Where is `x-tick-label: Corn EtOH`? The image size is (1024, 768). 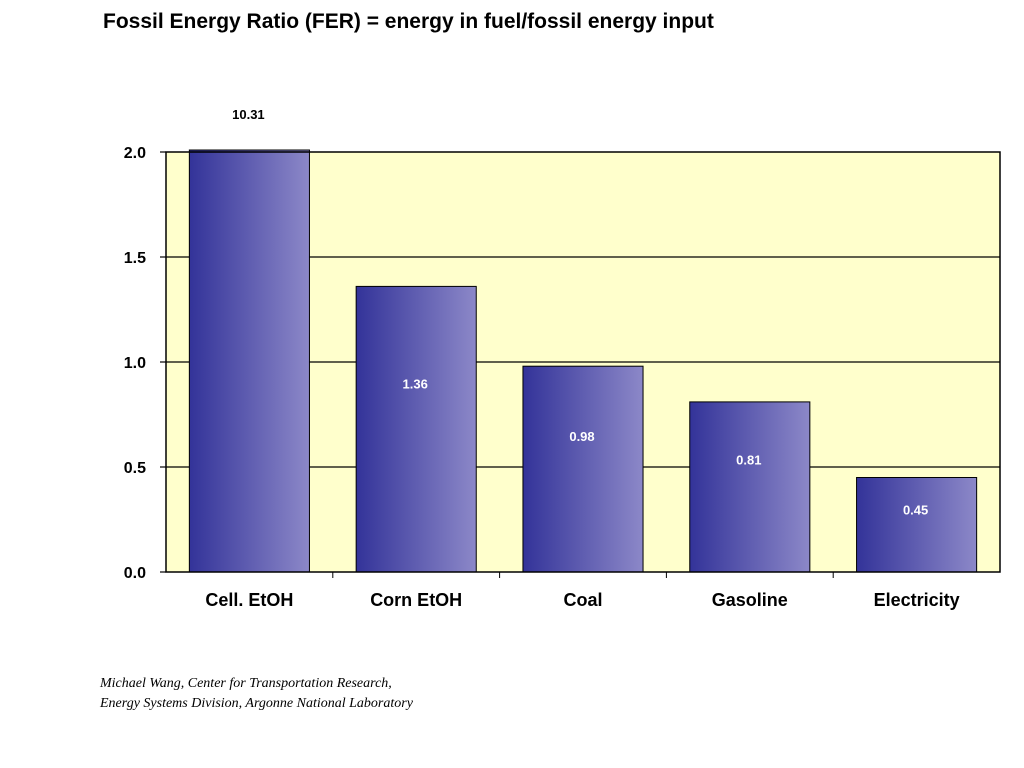
x-tick-label: Corn EtOH is located at coordinates (416, 600).